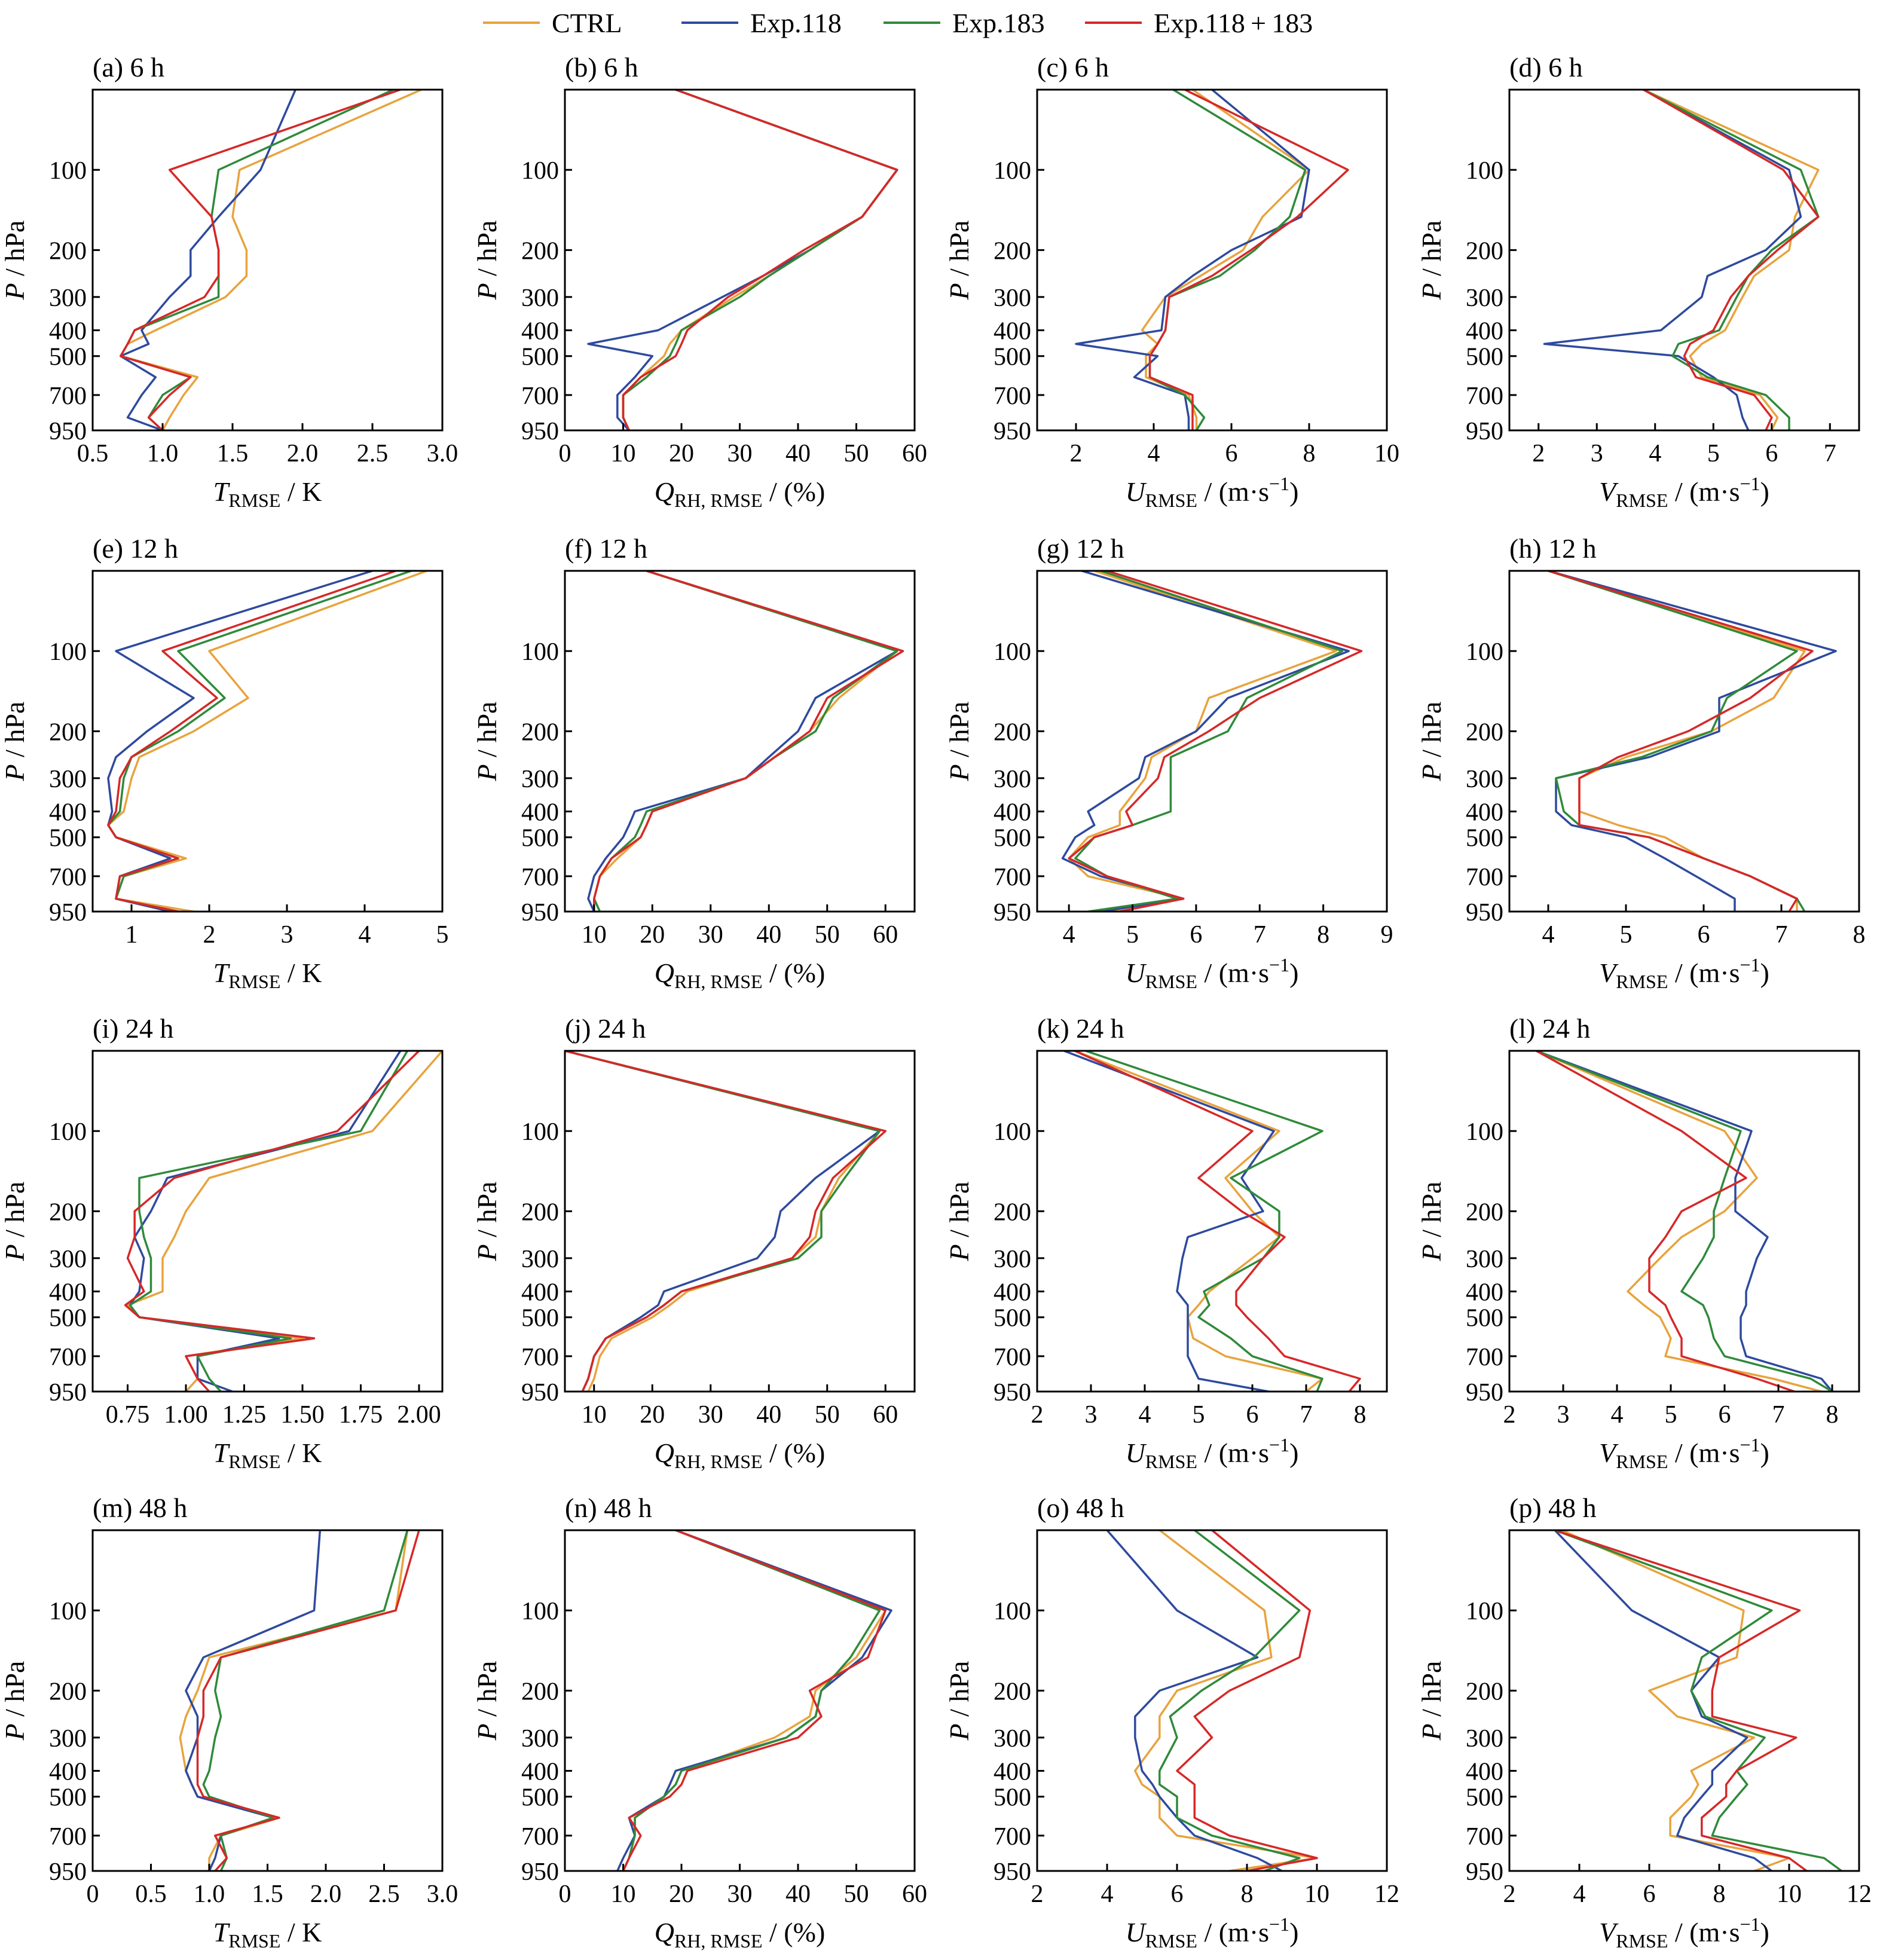 The image size is (1883, 1960). I want to click on panel-title: (o) 48 h, so click(1080, 1508).